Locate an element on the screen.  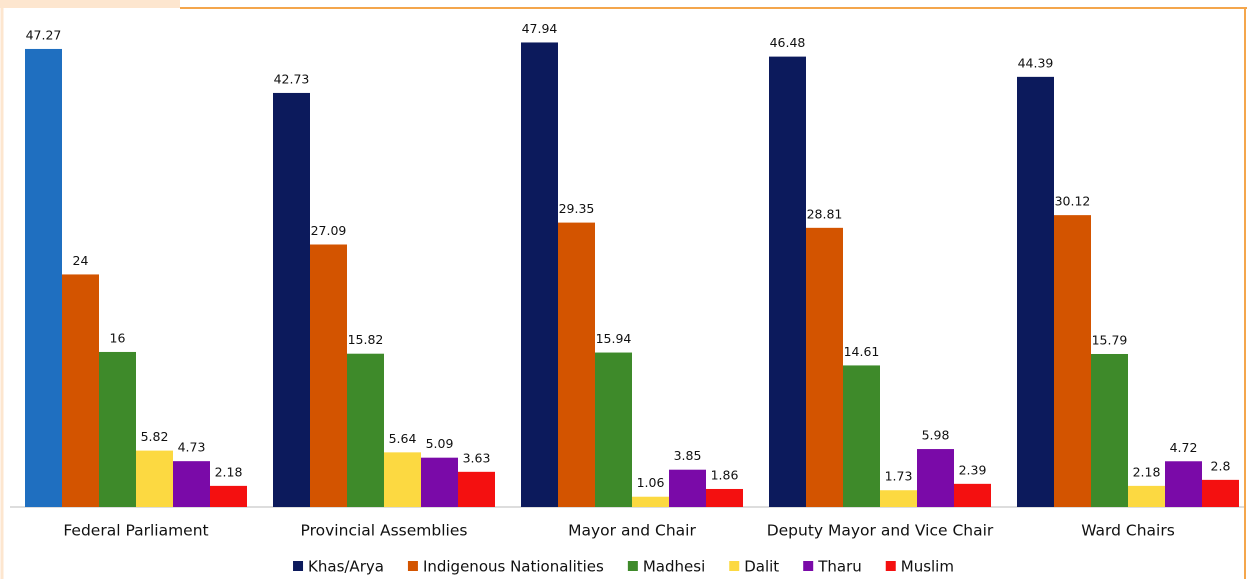
value-label: 1.06 is located at coordinates (651, 482).